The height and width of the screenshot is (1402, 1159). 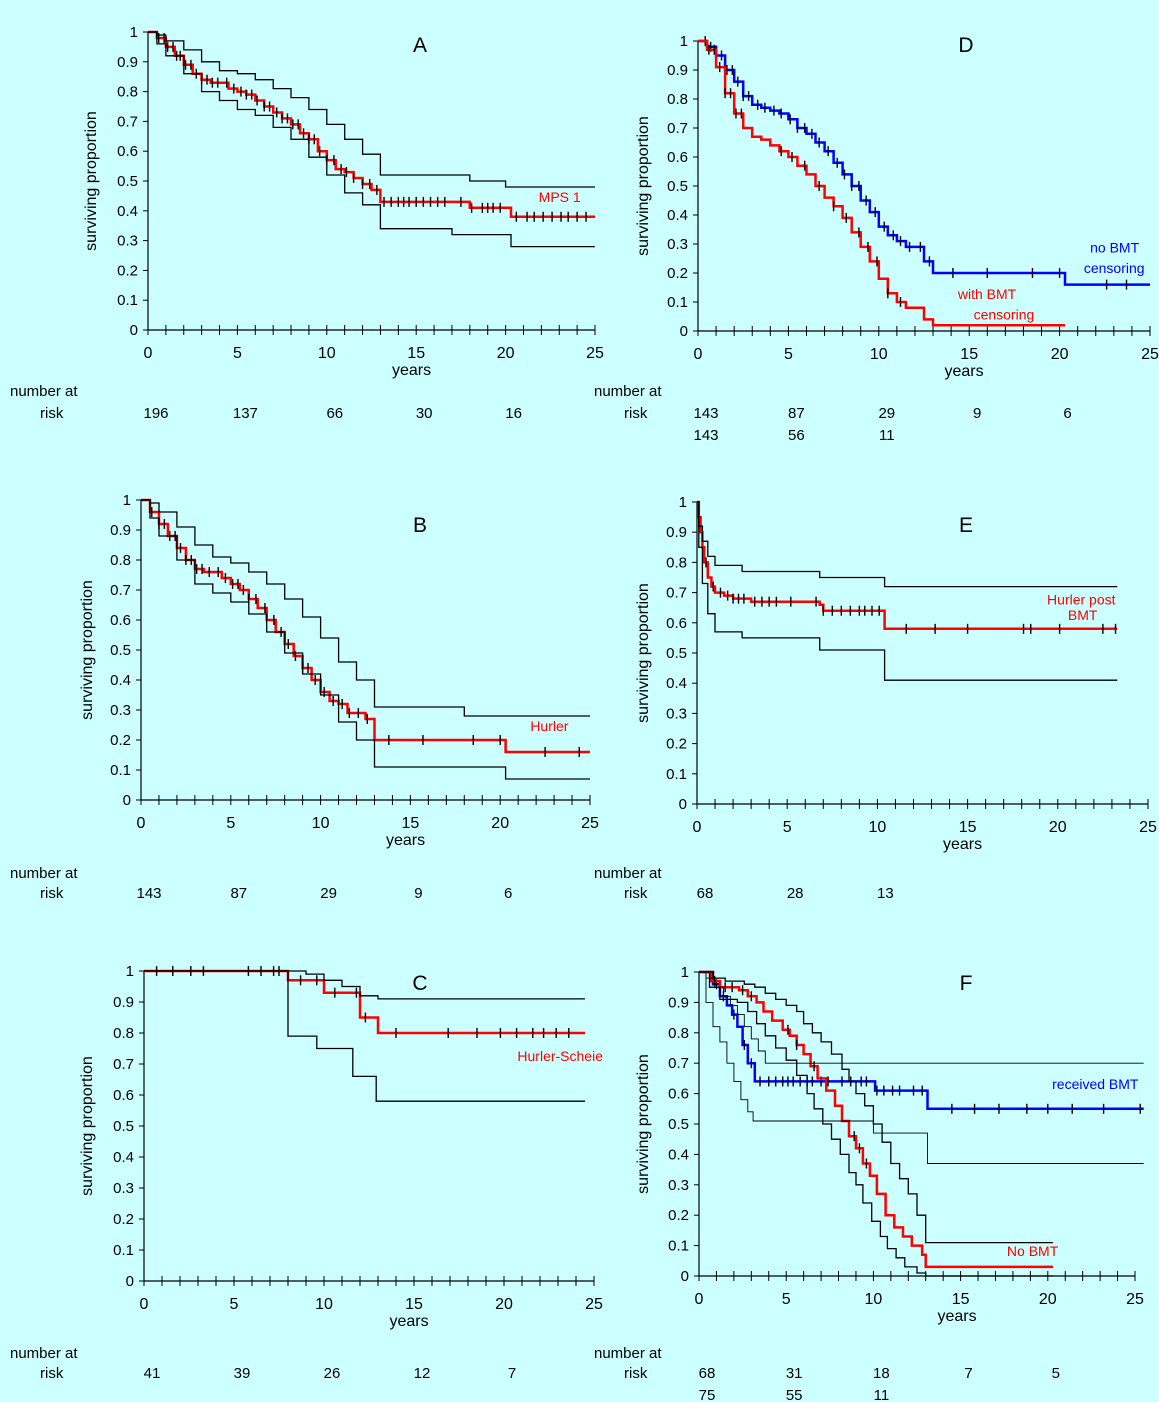 I want to click on panel-d-y-tick-label: 0.7, so click(x=677, y=128).